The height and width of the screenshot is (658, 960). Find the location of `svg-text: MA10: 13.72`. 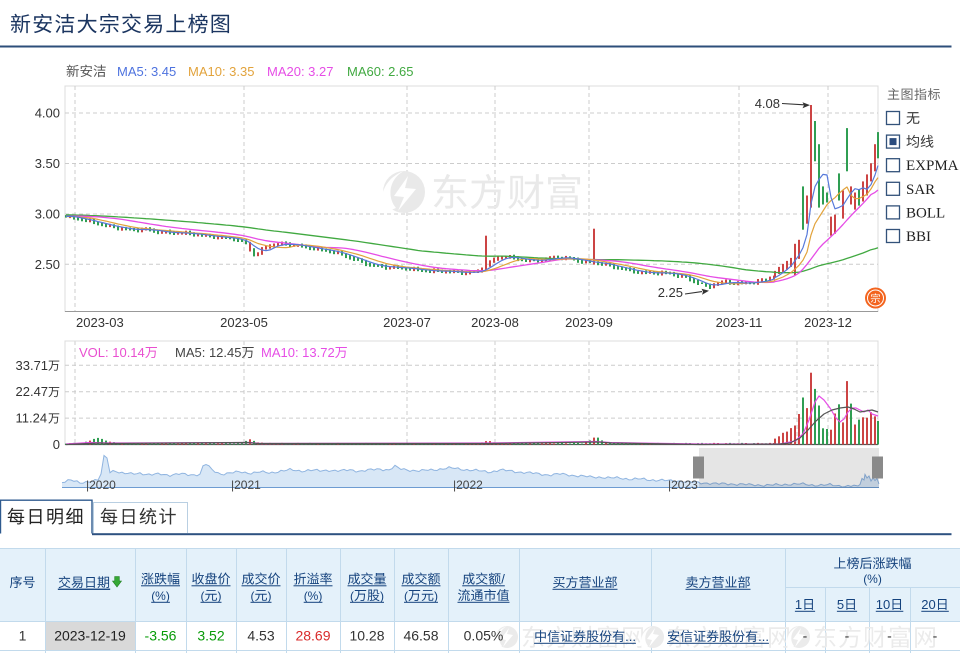

svg-text: MA10: 13.72 is located at coordinates (298, 352).